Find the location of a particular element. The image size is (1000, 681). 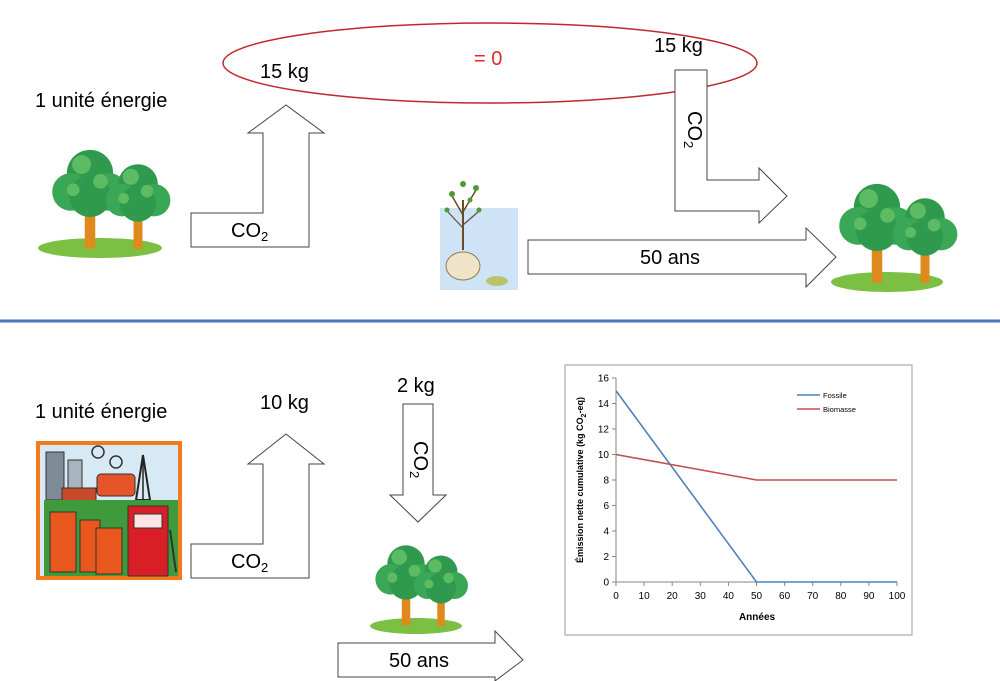

time-arrow-bottom is located at coordinates (430, 655).